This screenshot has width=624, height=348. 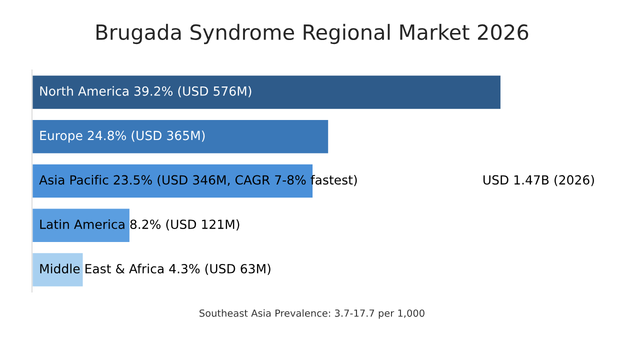 What do you see at coordinates (140, 224) in the screenshot?
I see `data-label: Latin America 8.2% (USD 121M)` at bounding box center [140, 224].